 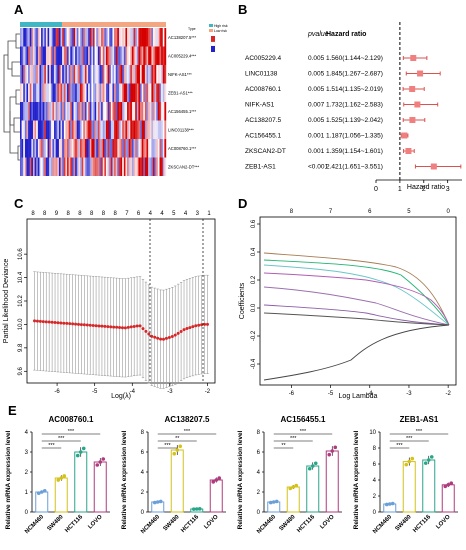 What do you see at coordinates (190, 524) in the screenshot?
I see `bar-category-label: HCT116` at bounding box center [190, 524].